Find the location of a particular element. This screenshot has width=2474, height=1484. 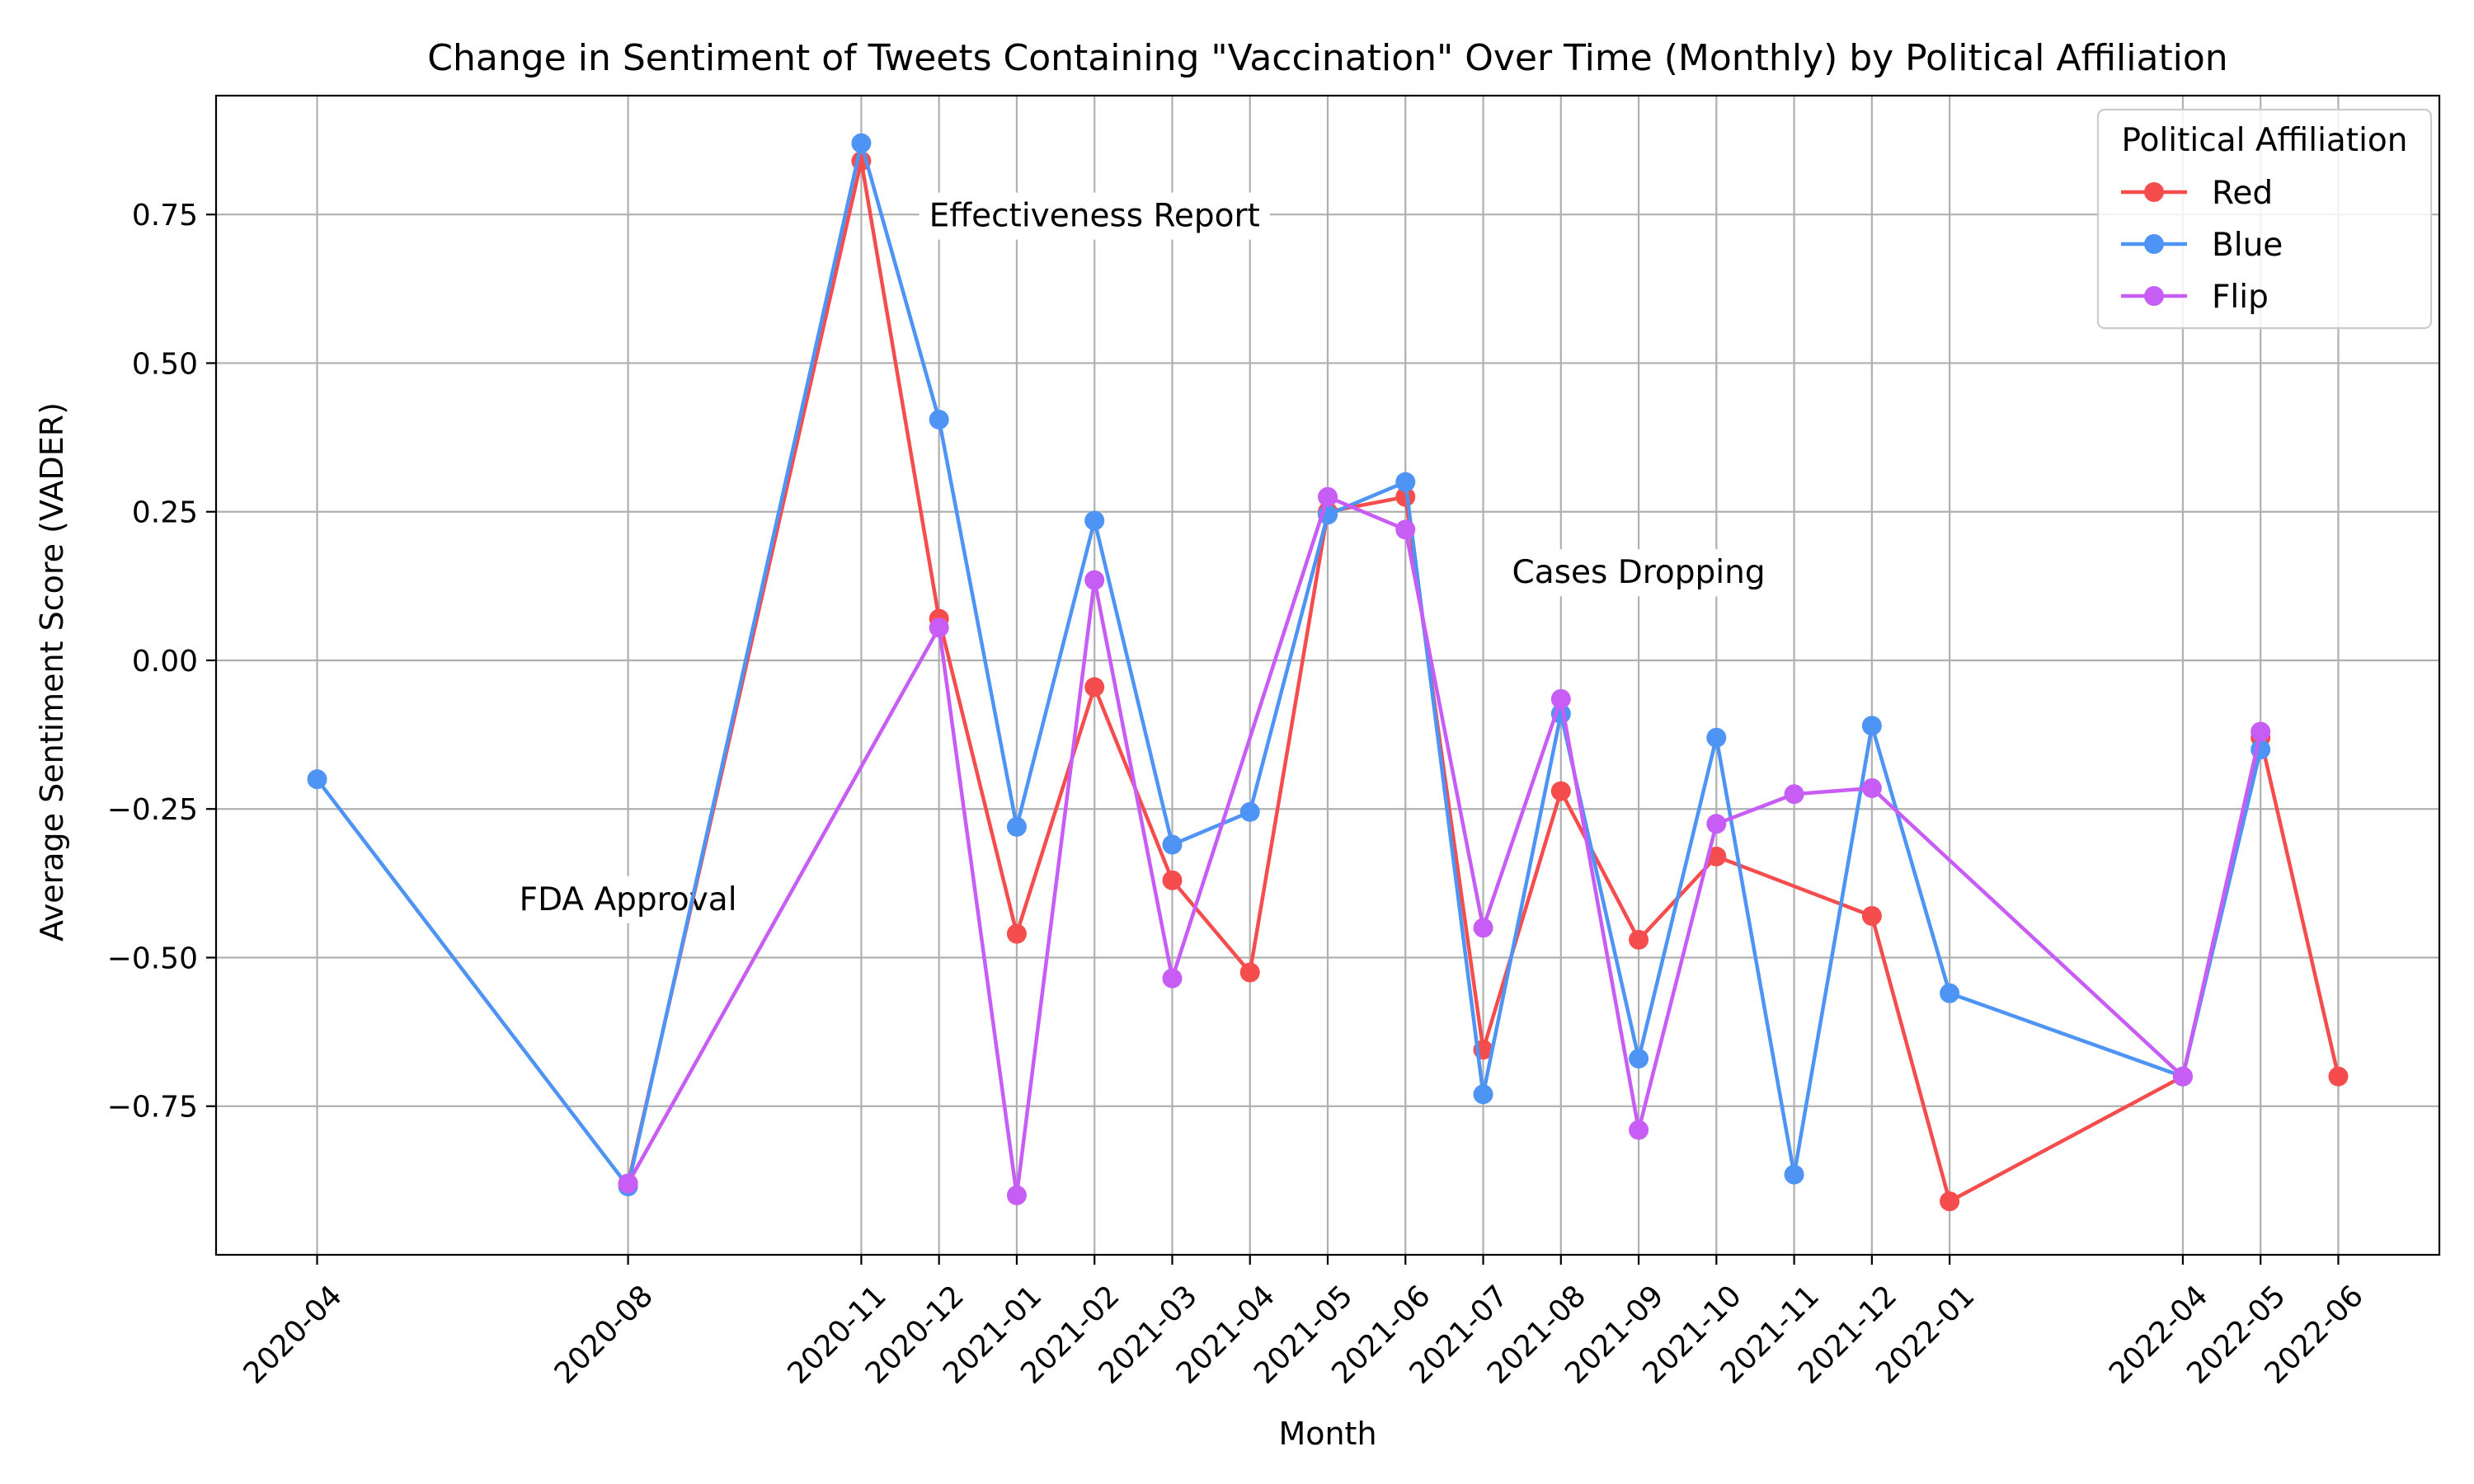

legend-marker-red is located at coordinates (2154, 192).